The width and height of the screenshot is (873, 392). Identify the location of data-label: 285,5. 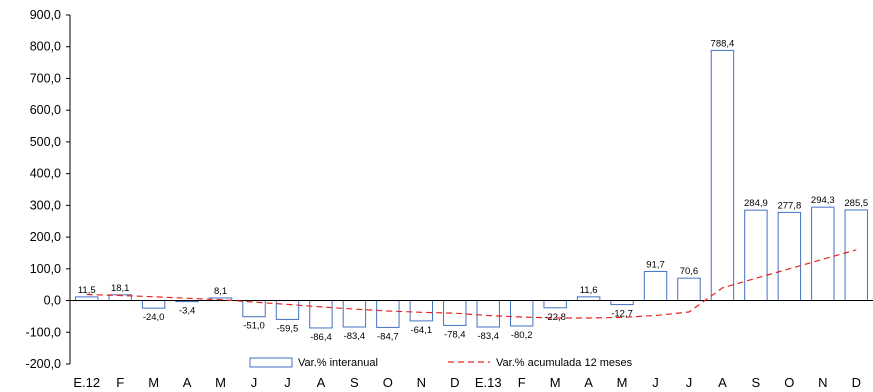
(856, 203).